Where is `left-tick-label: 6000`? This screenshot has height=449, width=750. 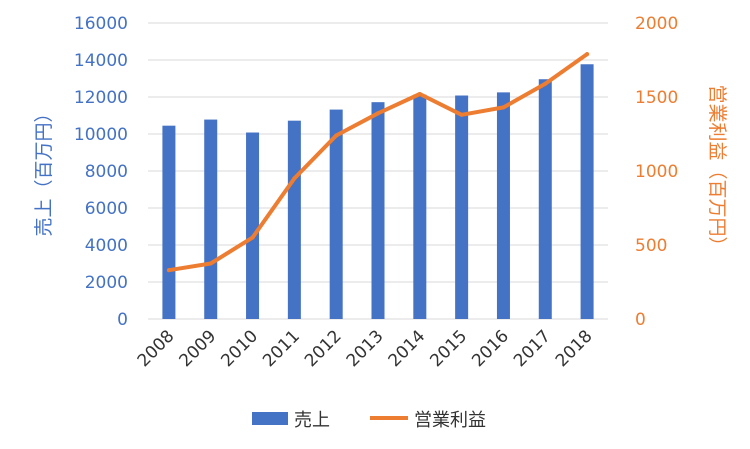 left-tick-label: 6000 is located at coordinates (106, 209).